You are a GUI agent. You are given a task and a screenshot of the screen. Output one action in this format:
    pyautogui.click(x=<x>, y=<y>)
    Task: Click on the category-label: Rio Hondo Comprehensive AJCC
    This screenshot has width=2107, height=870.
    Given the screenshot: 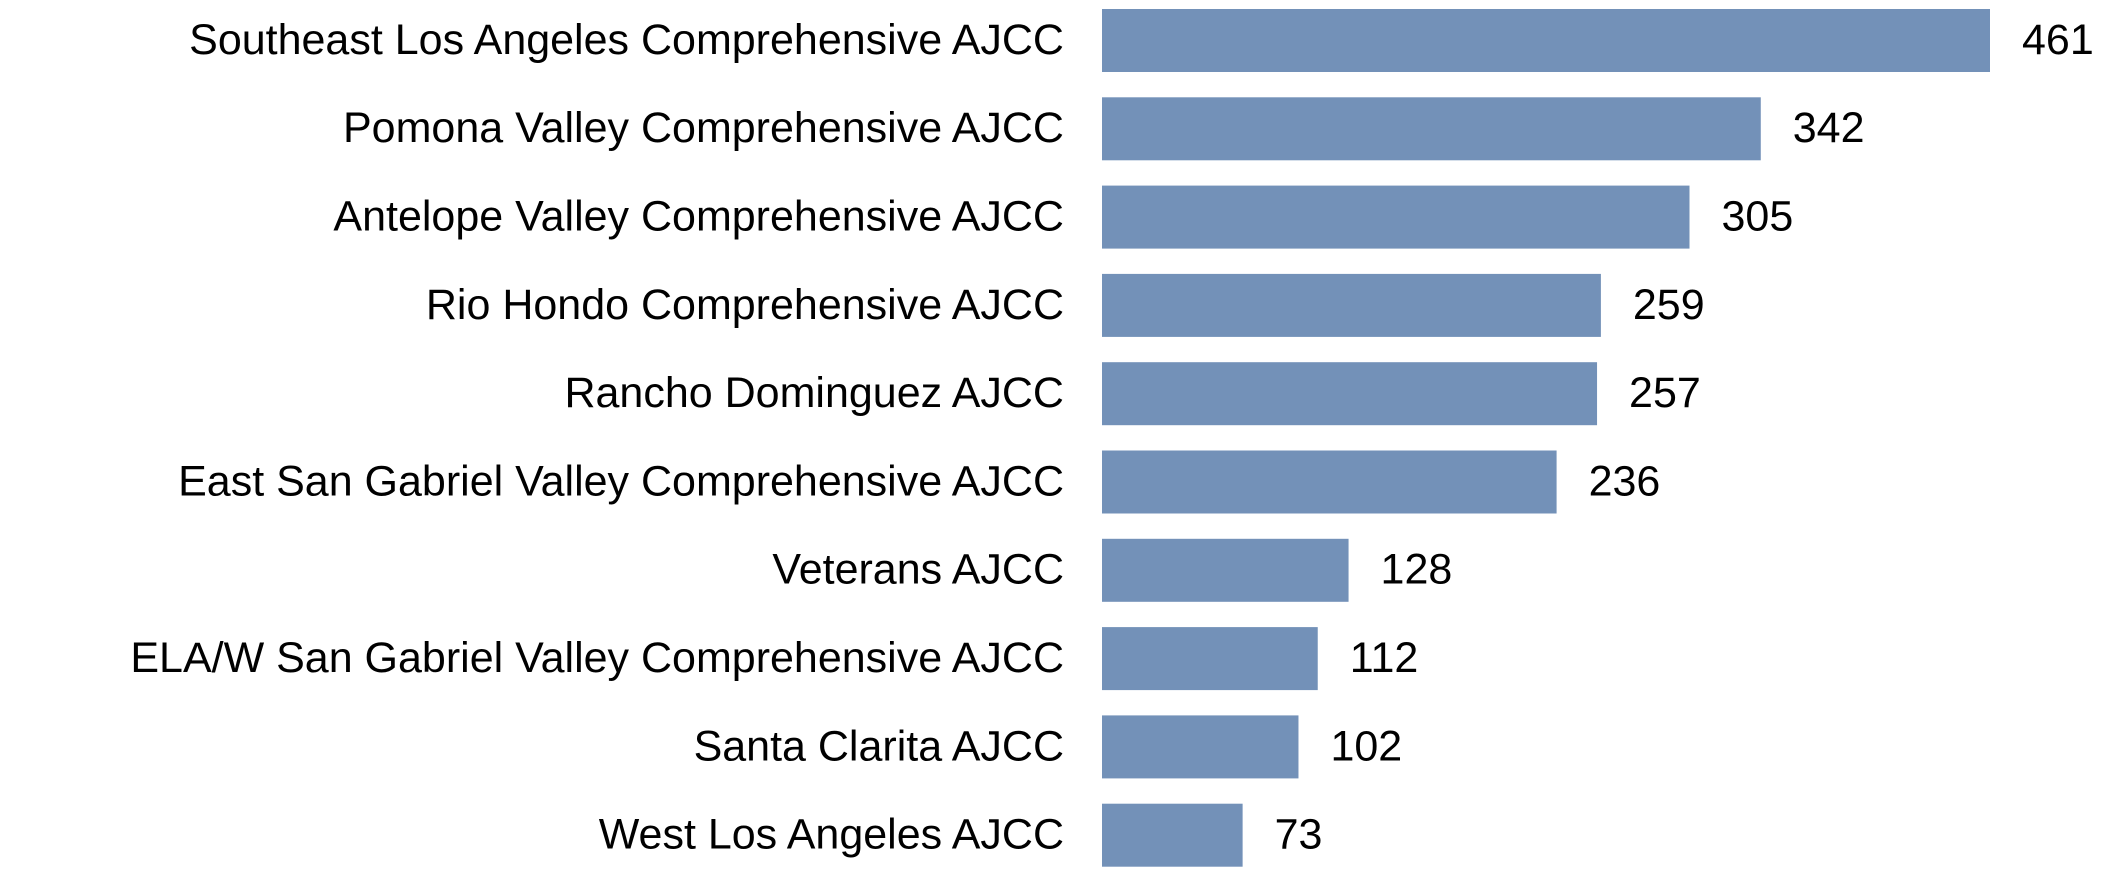 What is the action you would take?
    pyautogui.click(x=745, y=305)
    